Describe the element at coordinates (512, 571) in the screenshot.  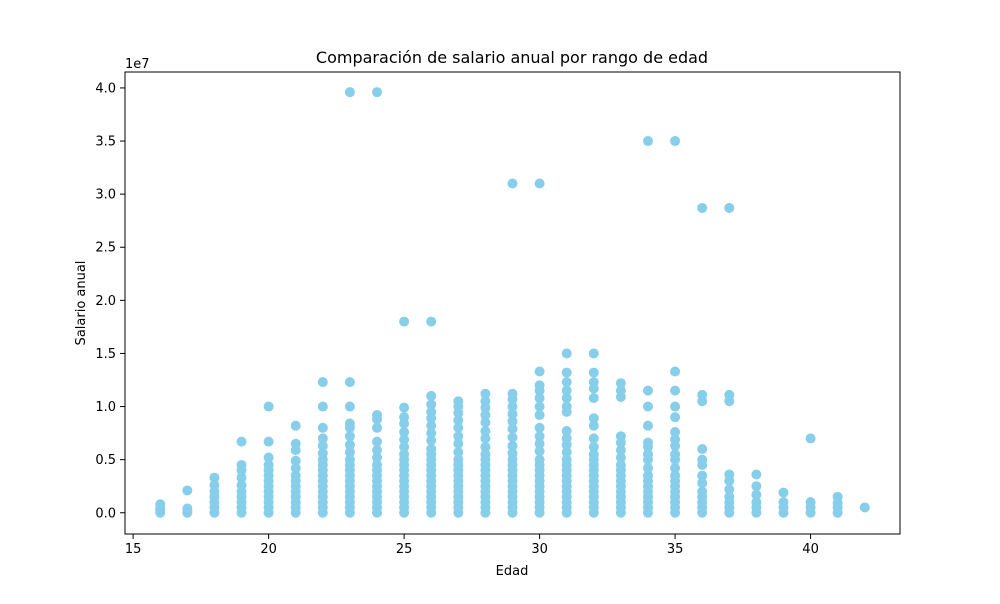
I see `x-axis-label: Edad` at that location.